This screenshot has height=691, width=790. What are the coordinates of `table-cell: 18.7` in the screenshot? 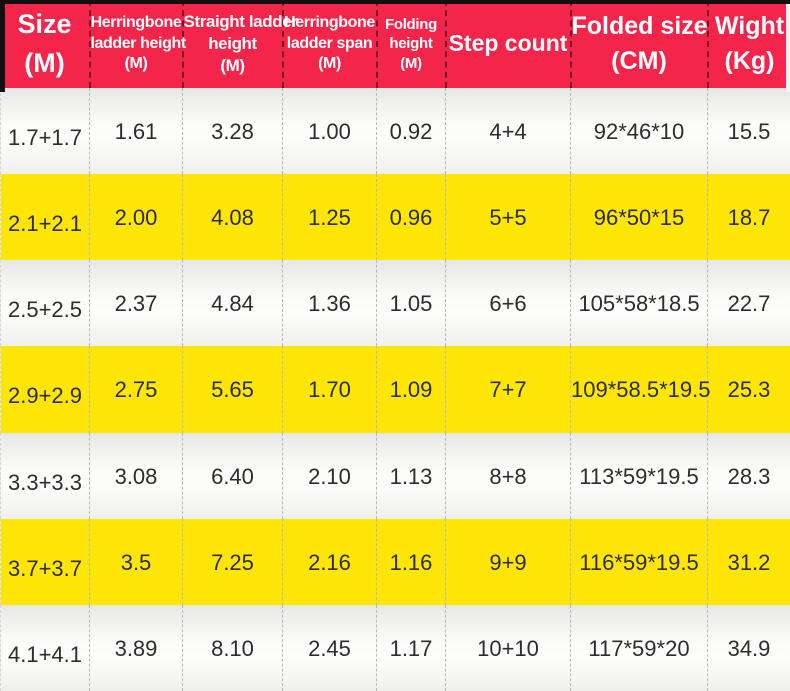 It's located at (748, 217).